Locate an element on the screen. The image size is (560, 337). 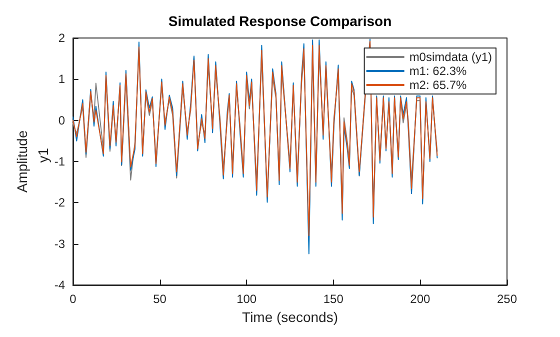
y-tick-label: -4 is located at coordinates (60, 285).